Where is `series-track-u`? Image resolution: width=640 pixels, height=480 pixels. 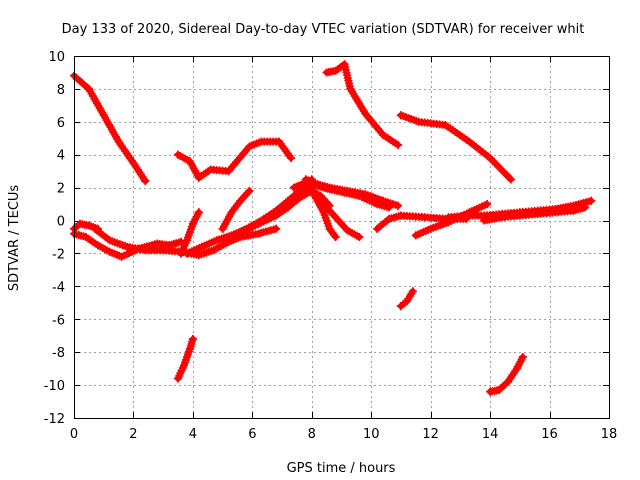
series-track-u is located at coordinates (406, 299).